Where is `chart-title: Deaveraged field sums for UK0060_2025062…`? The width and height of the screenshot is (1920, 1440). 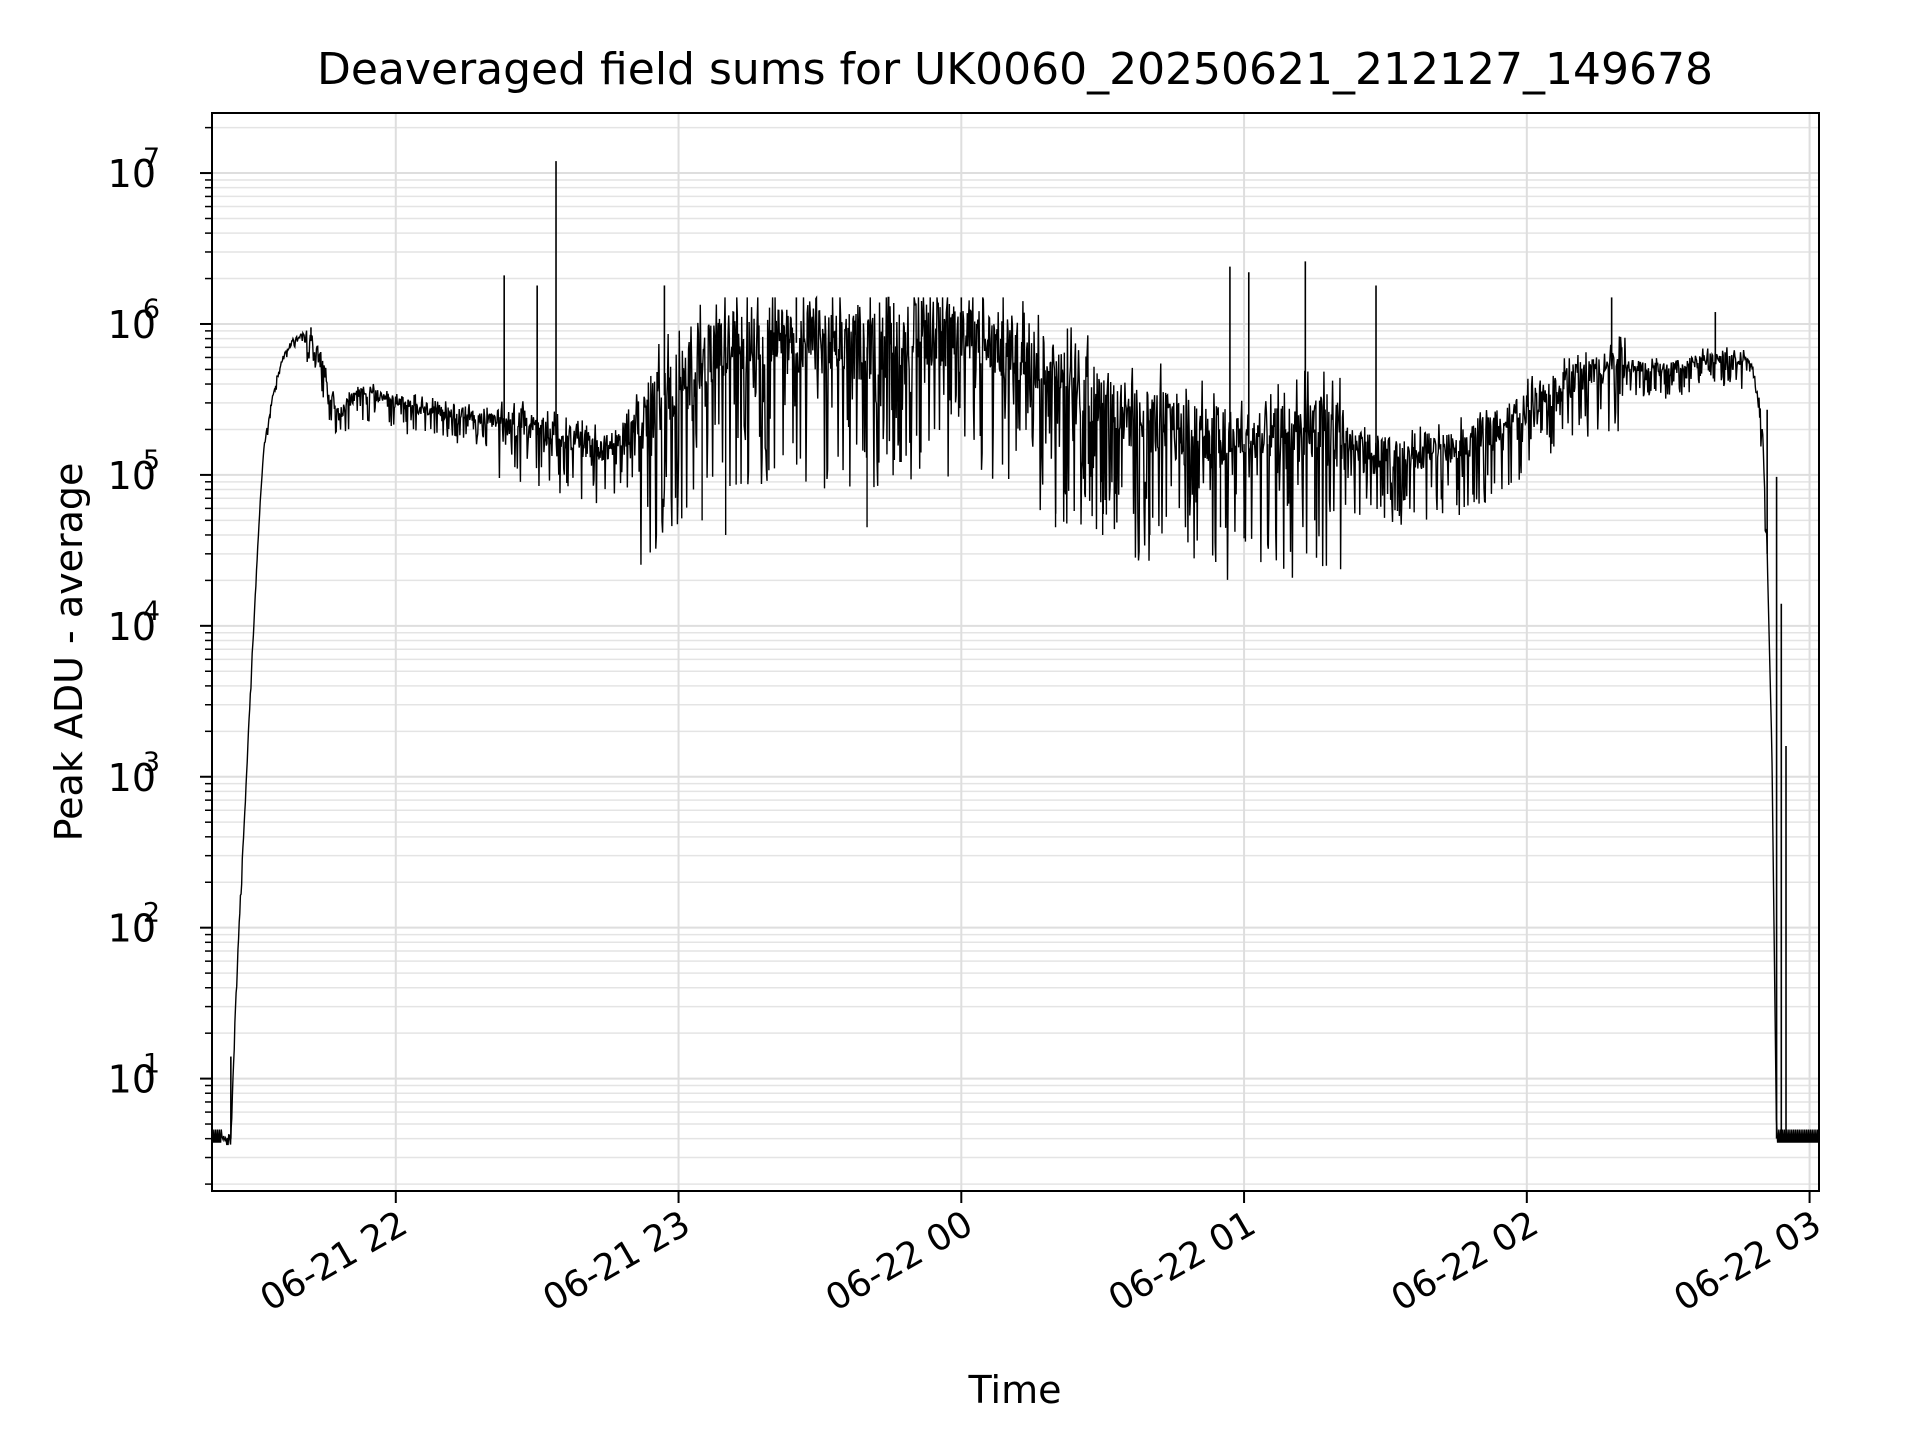 chart-title: Deaveraged field sums for UK0060_2025062… is located at coordinates (1015, 69).